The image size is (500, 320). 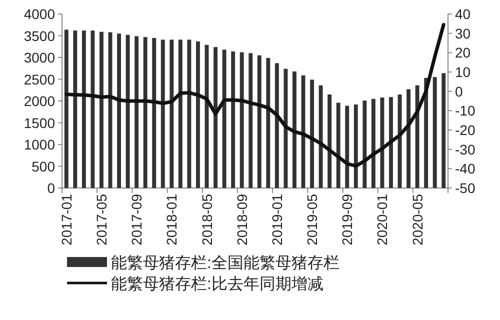 What do you see at coordinates (463, 14) in the screenshot?
I see `y2-tick-label: 40` at bounding box center [463, 14].